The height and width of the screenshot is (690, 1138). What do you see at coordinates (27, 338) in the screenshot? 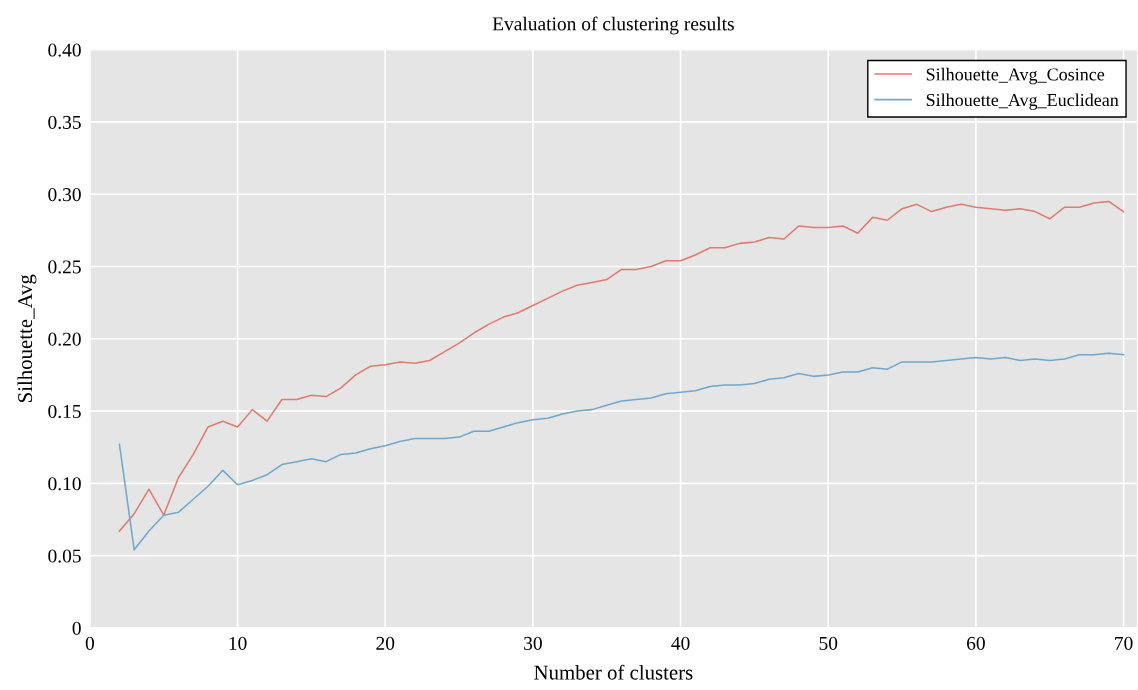
I see `y-axis-title: Silhouette_Avg` at bounding box center [27, 338].